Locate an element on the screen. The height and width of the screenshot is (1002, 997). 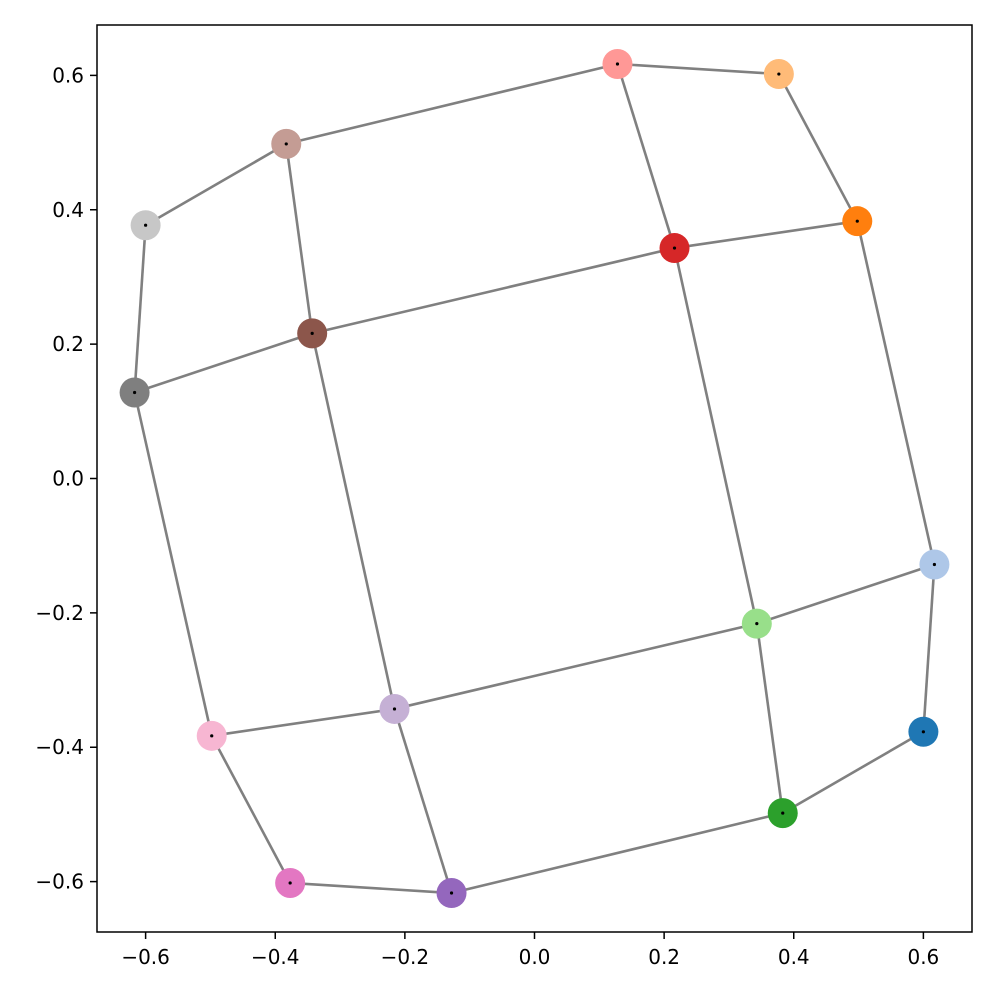
y-tick-label: 0.6 is located at coordinates (68, 75).